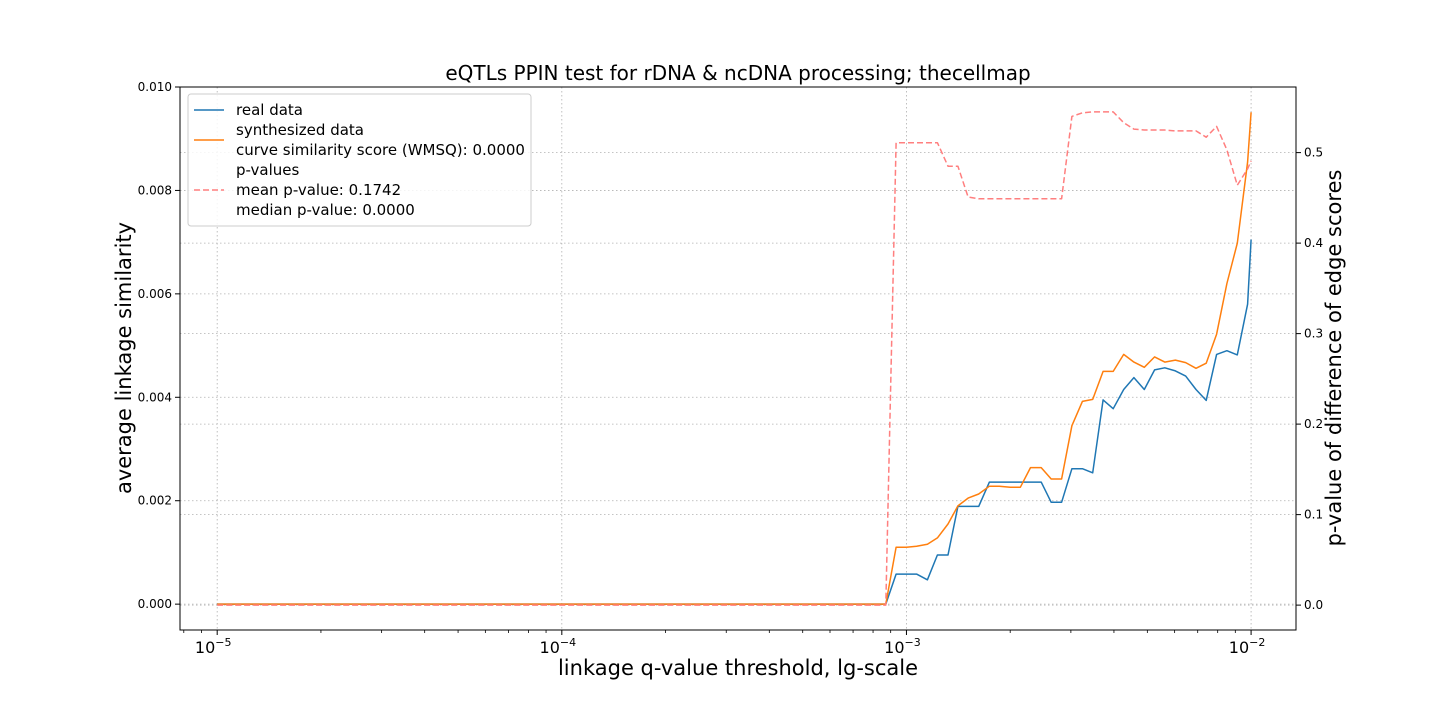  I want to click on x-tick-label: 10⁻², so click(1247, 646).